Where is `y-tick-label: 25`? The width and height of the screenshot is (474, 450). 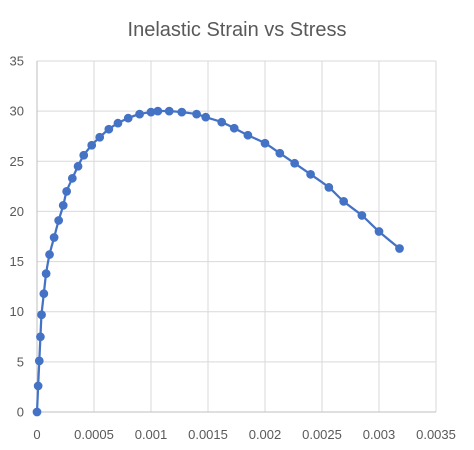
y-tick-label: 25 is located at coordinates (17, 161).